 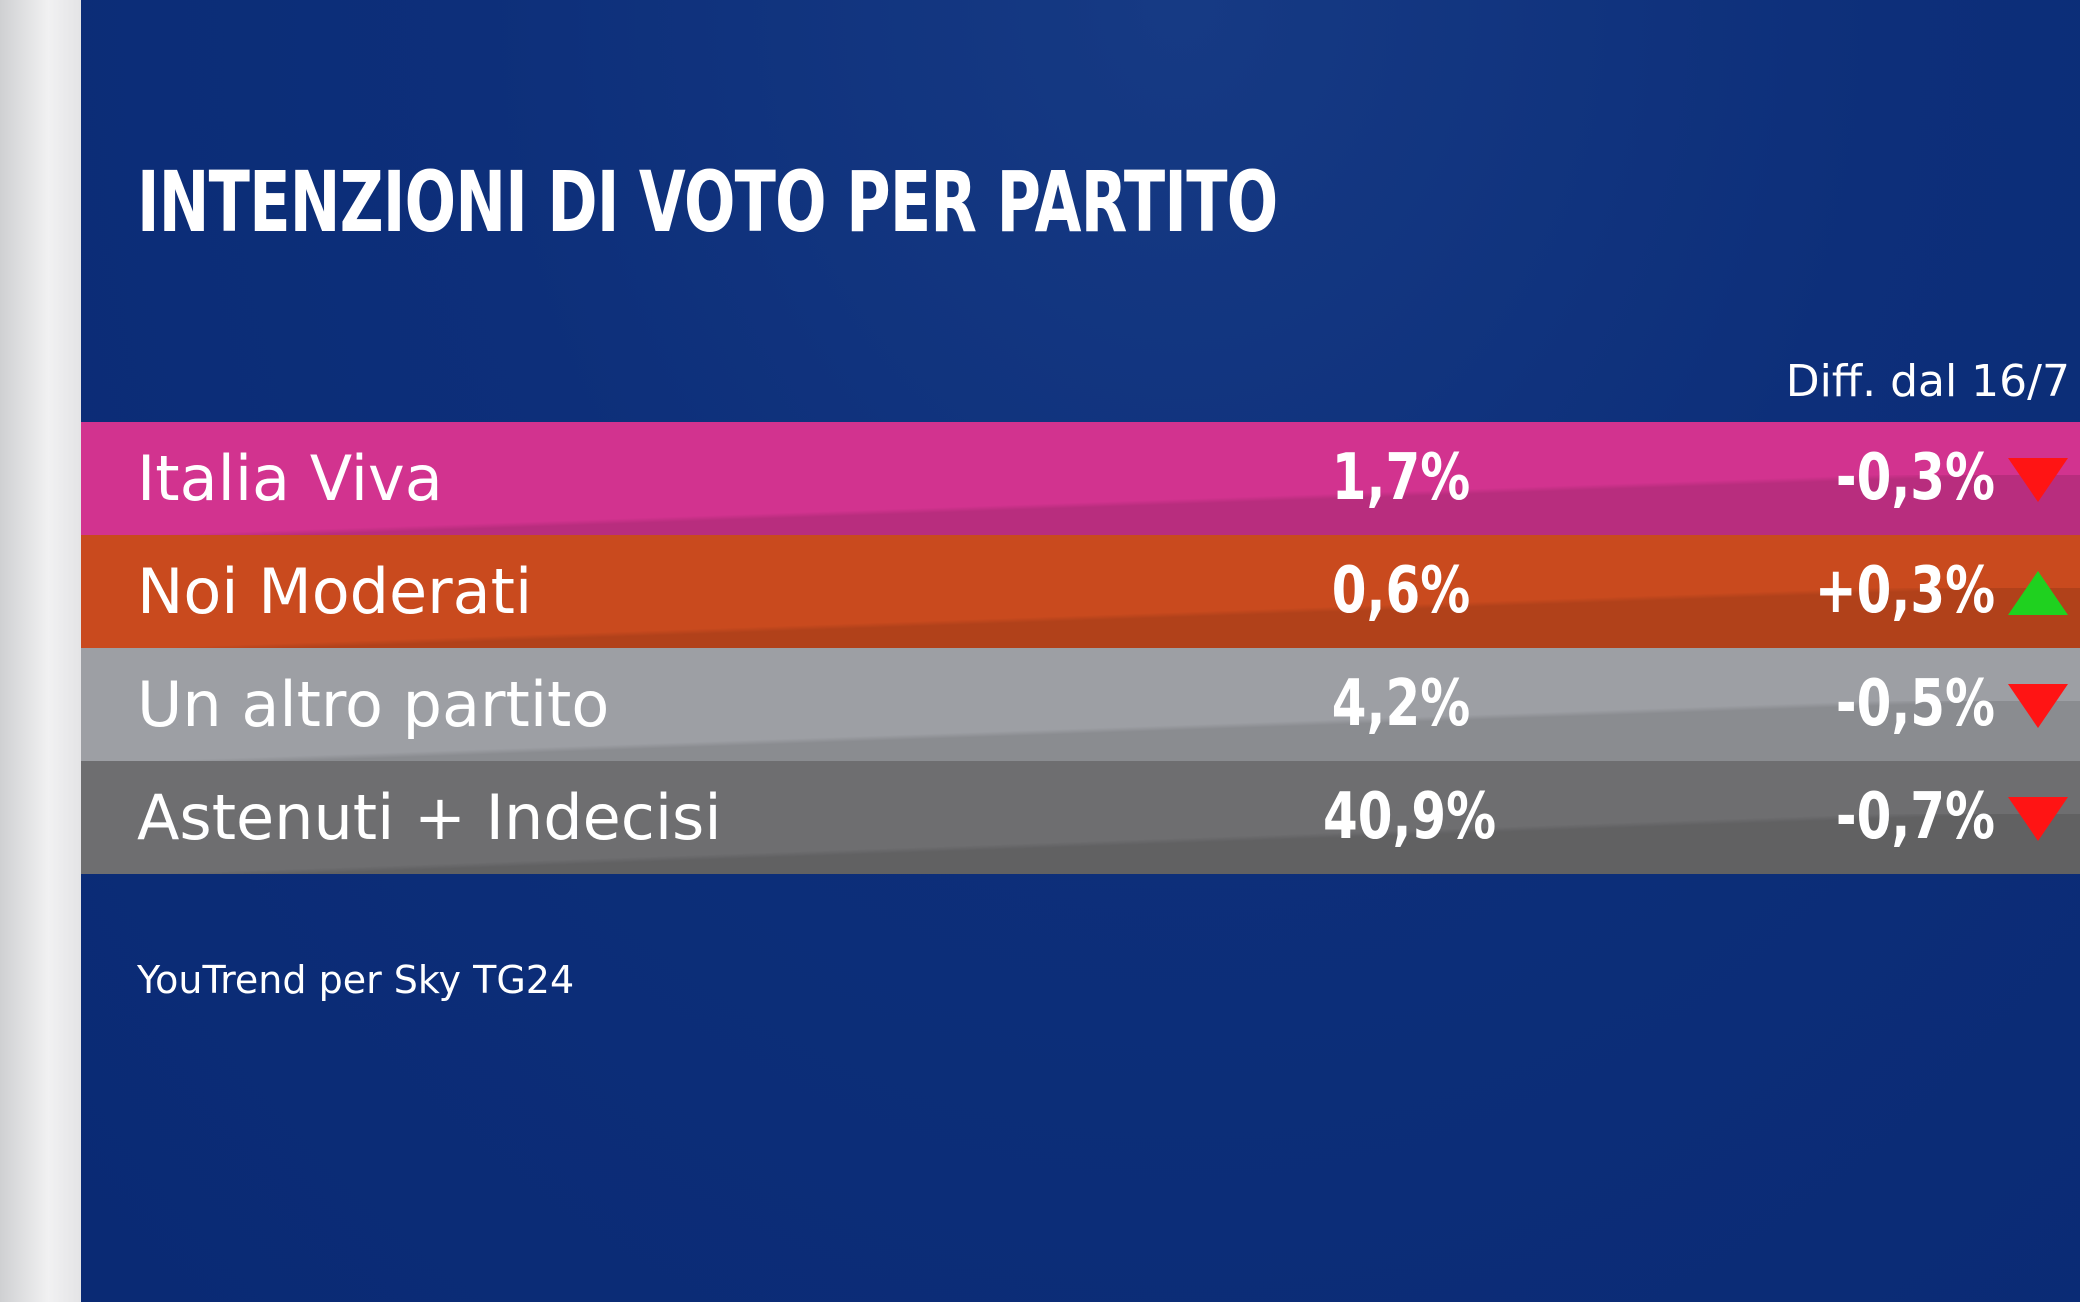 I want to click on party-diff: -0,3%, so click(x=1915, y=478).